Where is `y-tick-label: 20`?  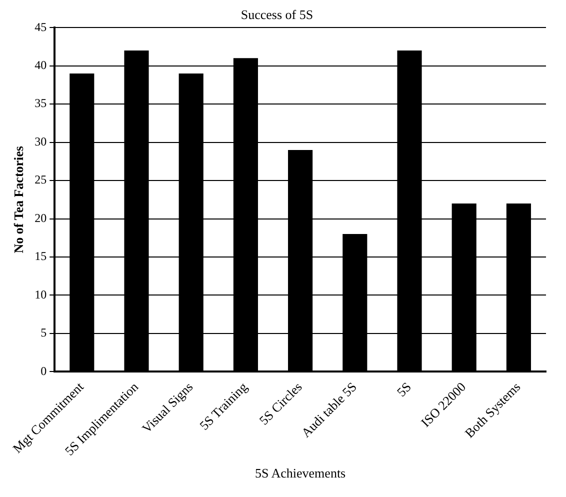
y-tick-label: 20 is located at coordinates (40, 217).